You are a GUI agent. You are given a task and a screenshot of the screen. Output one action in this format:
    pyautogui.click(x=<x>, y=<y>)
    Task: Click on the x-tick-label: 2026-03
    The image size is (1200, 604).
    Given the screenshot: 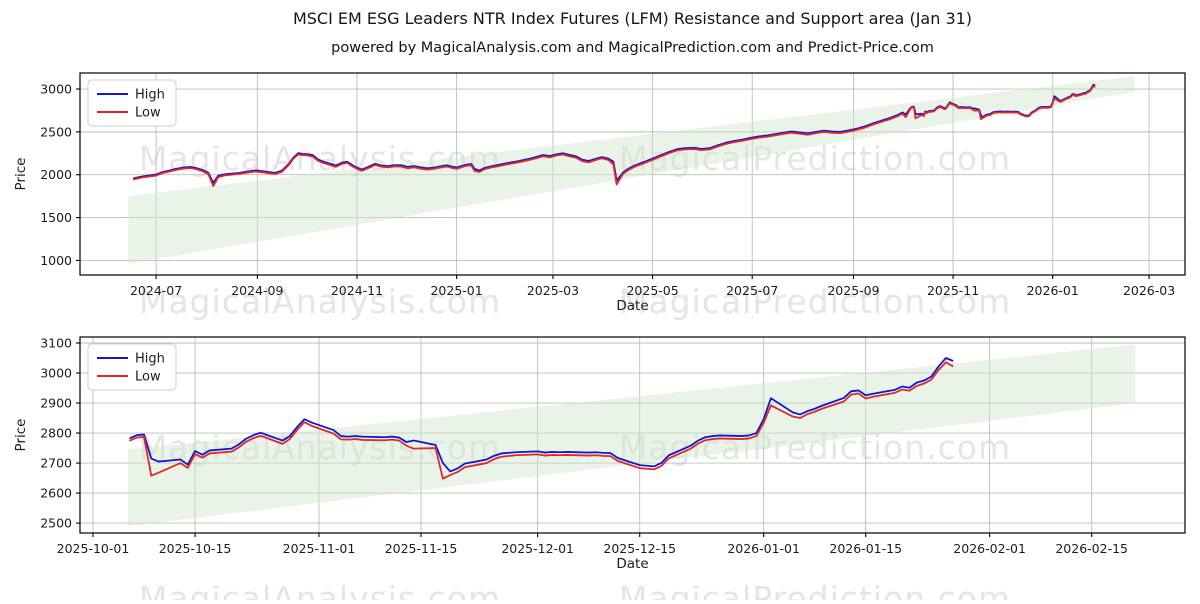 What is the action you would take?
    pyautogui.click(x=1149, y=290)
    